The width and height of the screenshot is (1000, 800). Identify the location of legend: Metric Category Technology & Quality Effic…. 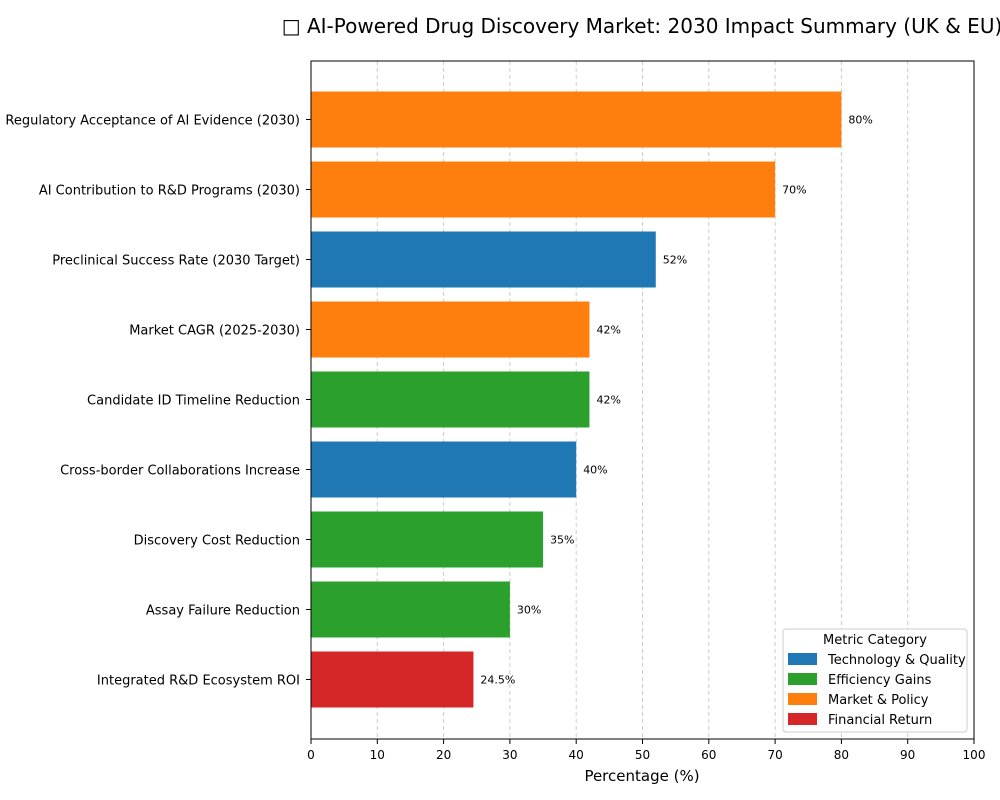
(875, 680).